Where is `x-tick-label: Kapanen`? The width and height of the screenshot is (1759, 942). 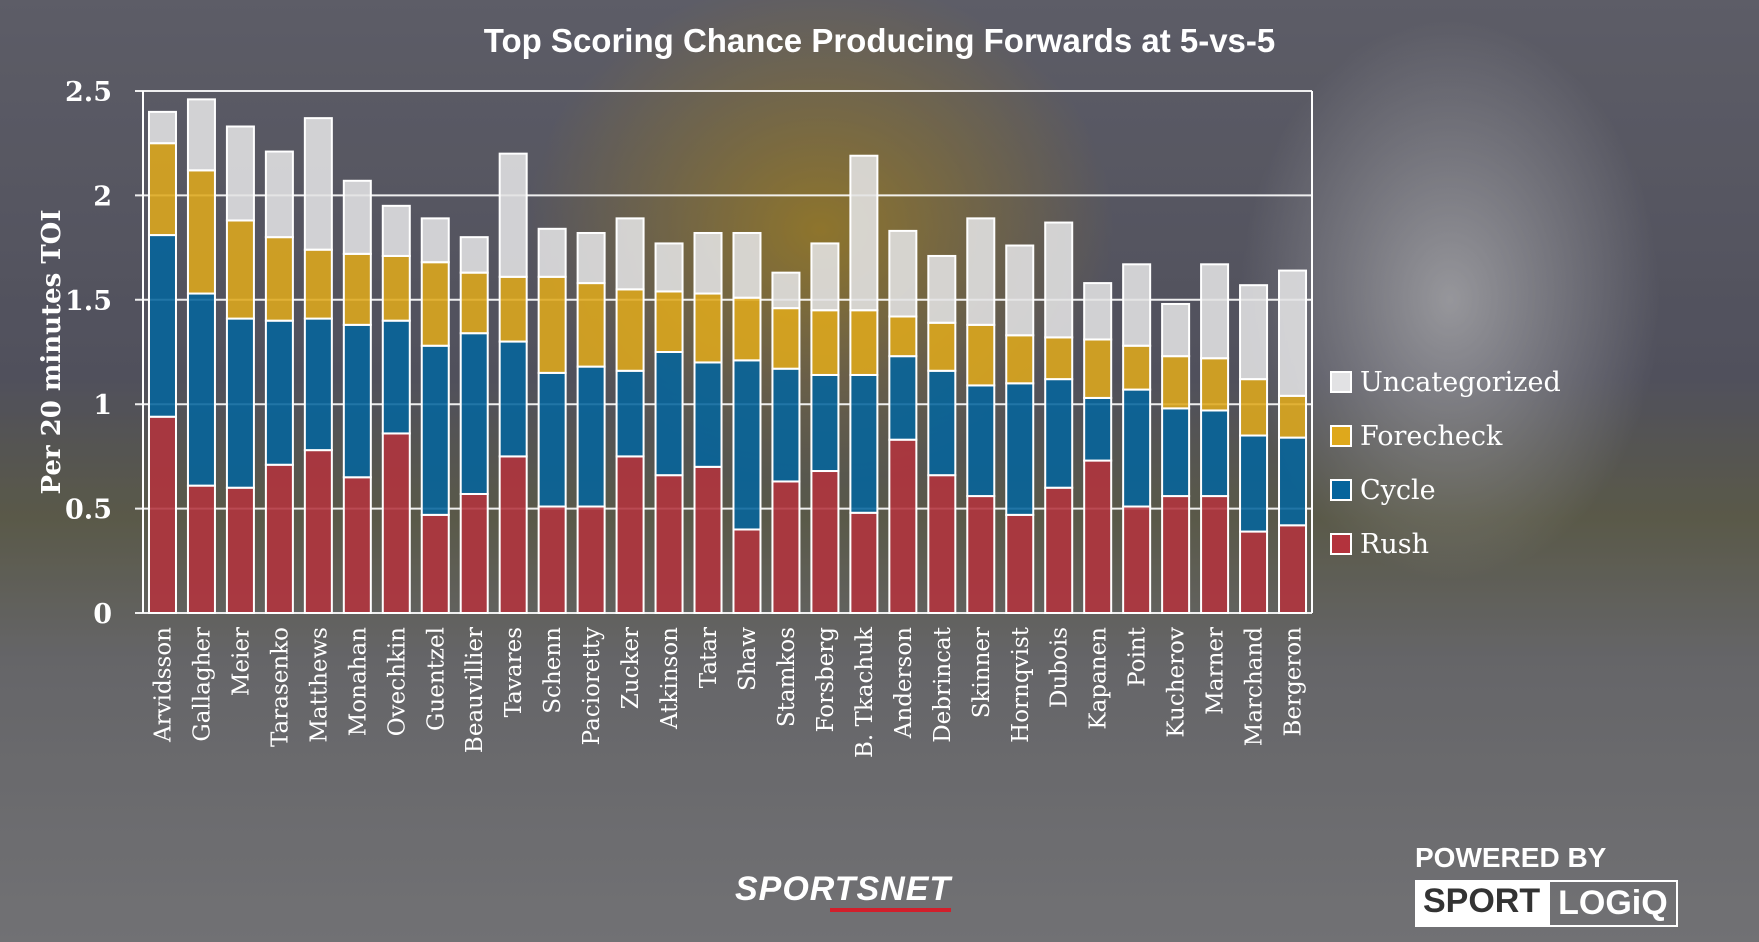 x-tick-label: Kapanen is located at coordinates (1099, 678).